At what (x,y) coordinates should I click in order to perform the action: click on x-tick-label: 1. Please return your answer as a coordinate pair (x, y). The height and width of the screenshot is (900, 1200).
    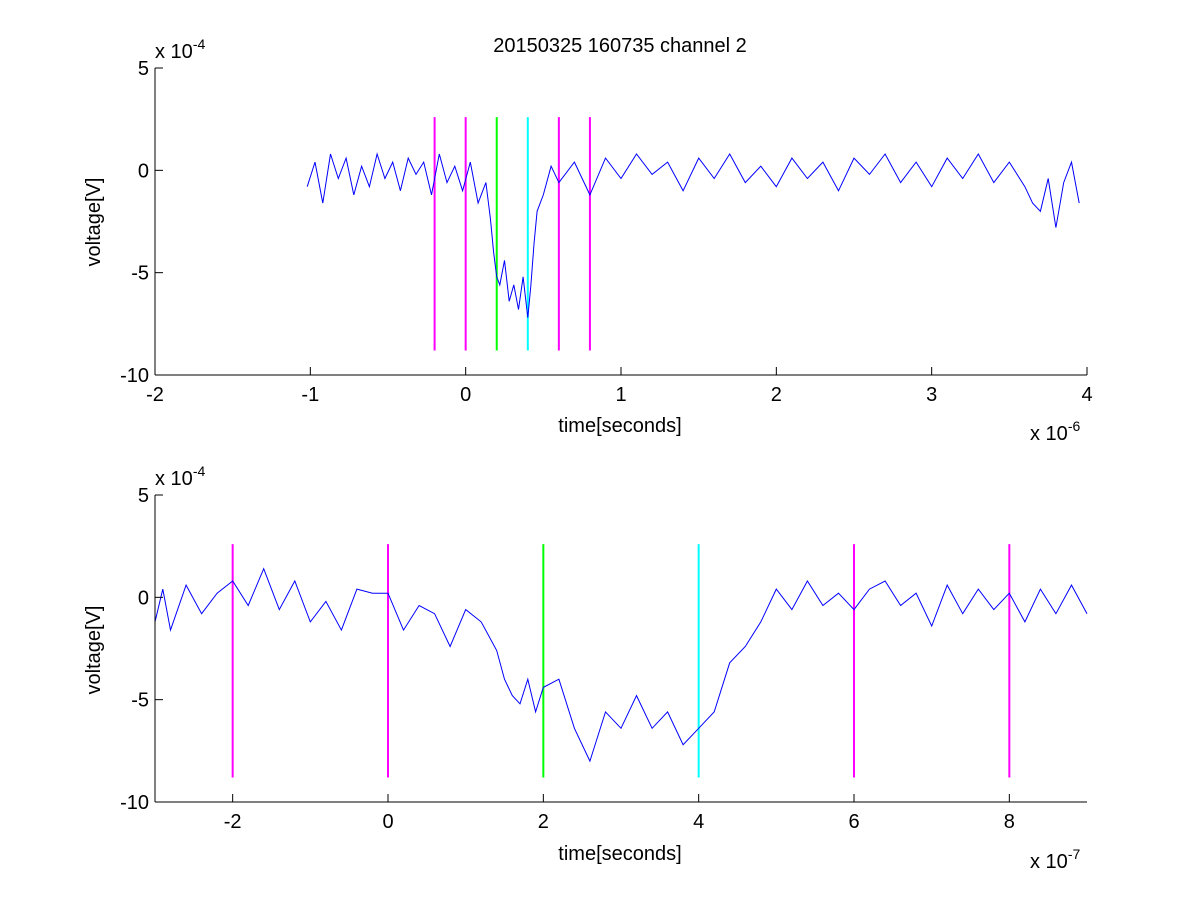
    Looking at the image, I should click on (620, 395).